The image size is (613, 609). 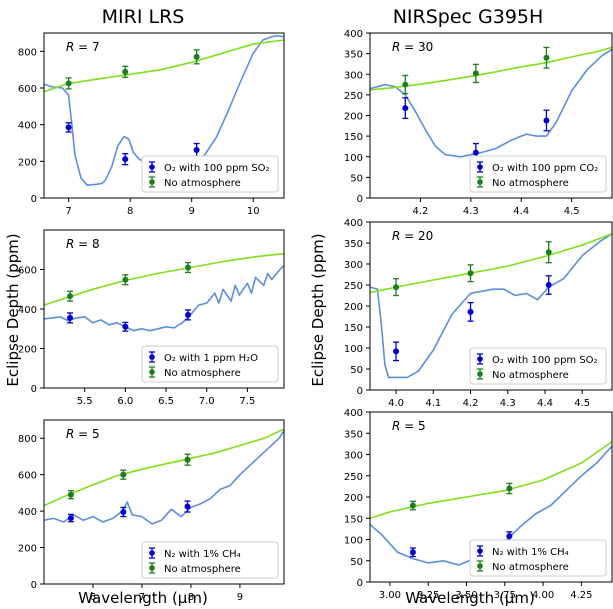 I want to click on y-tick-label: 350, so click(x=353, y=55).